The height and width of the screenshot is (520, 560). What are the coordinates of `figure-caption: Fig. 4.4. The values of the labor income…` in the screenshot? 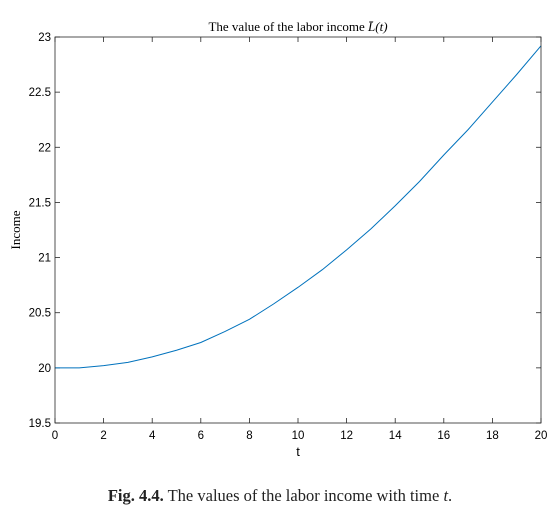 It's located at (280, 496).